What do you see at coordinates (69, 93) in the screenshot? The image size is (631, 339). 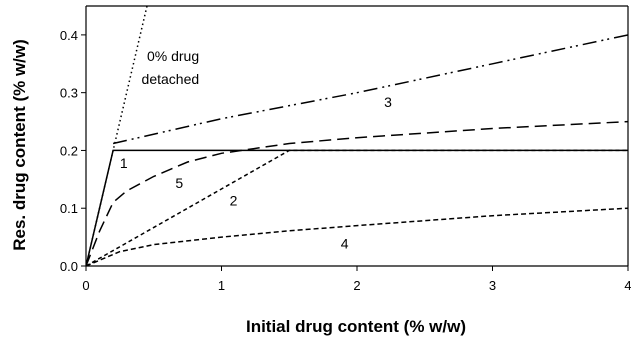 I see `y-tick-label: 0.3` at bounding box center [69, 93].